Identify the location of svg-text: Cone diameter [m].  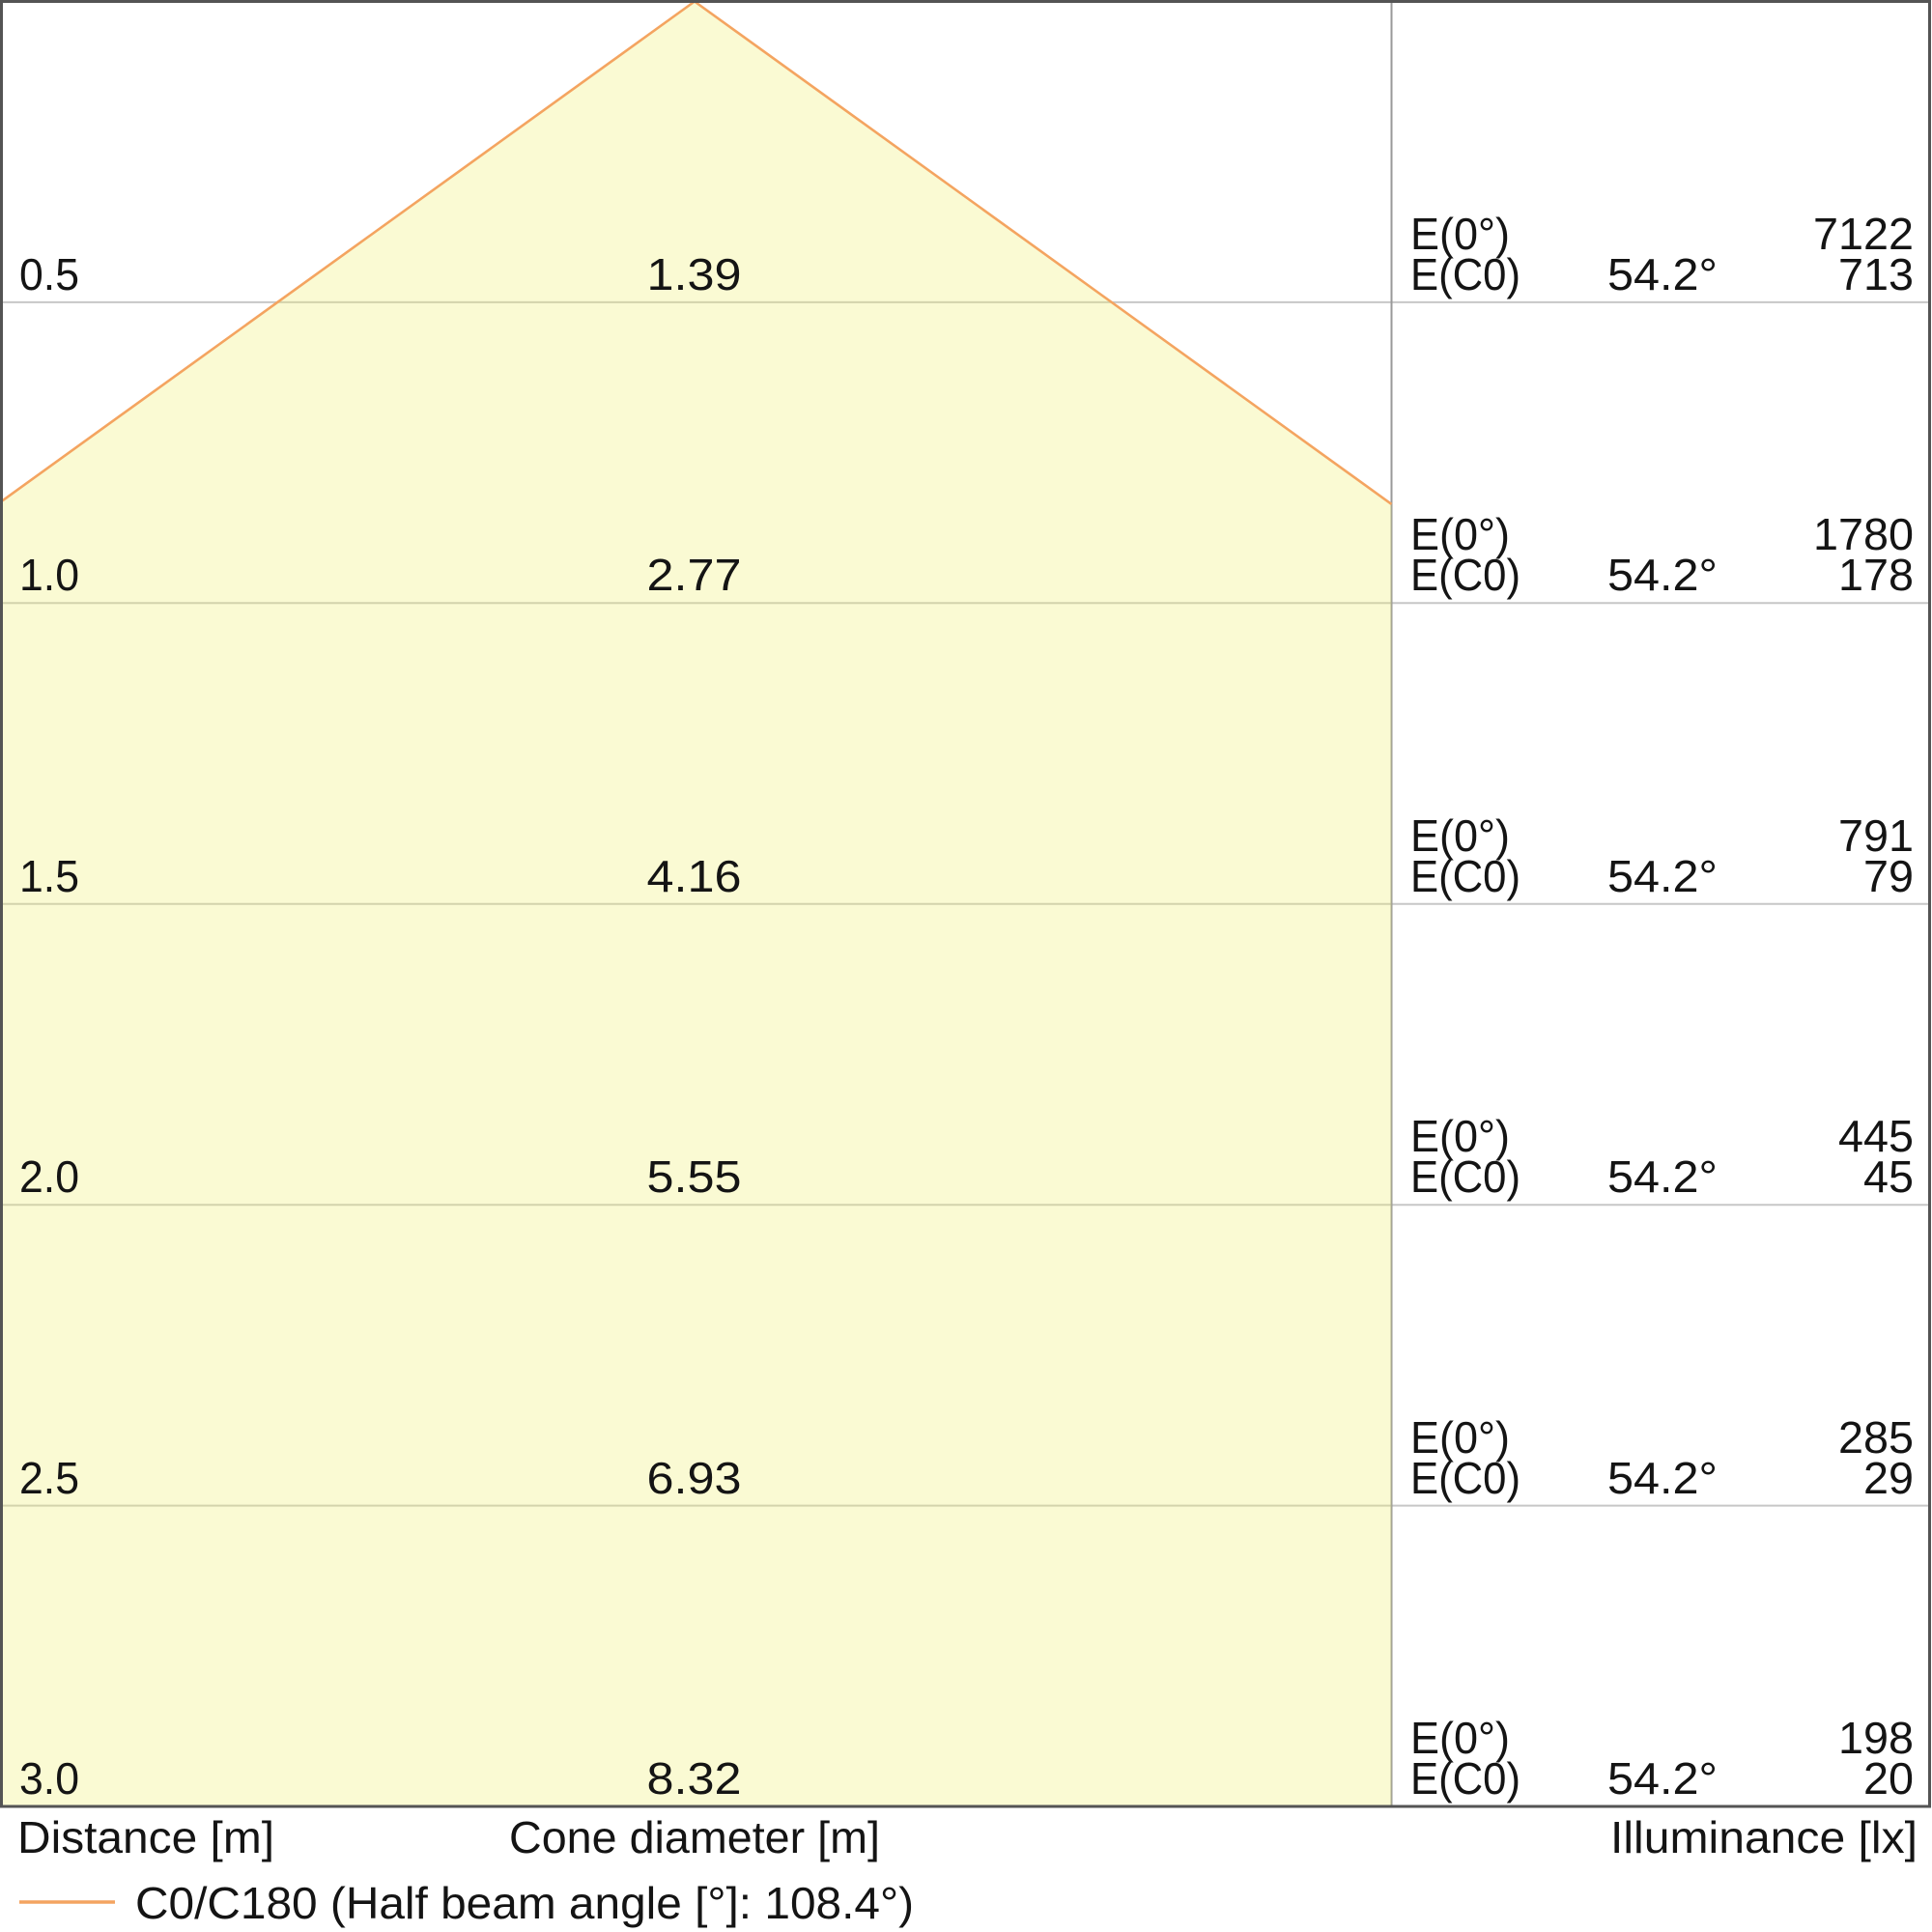
(694, 1837).